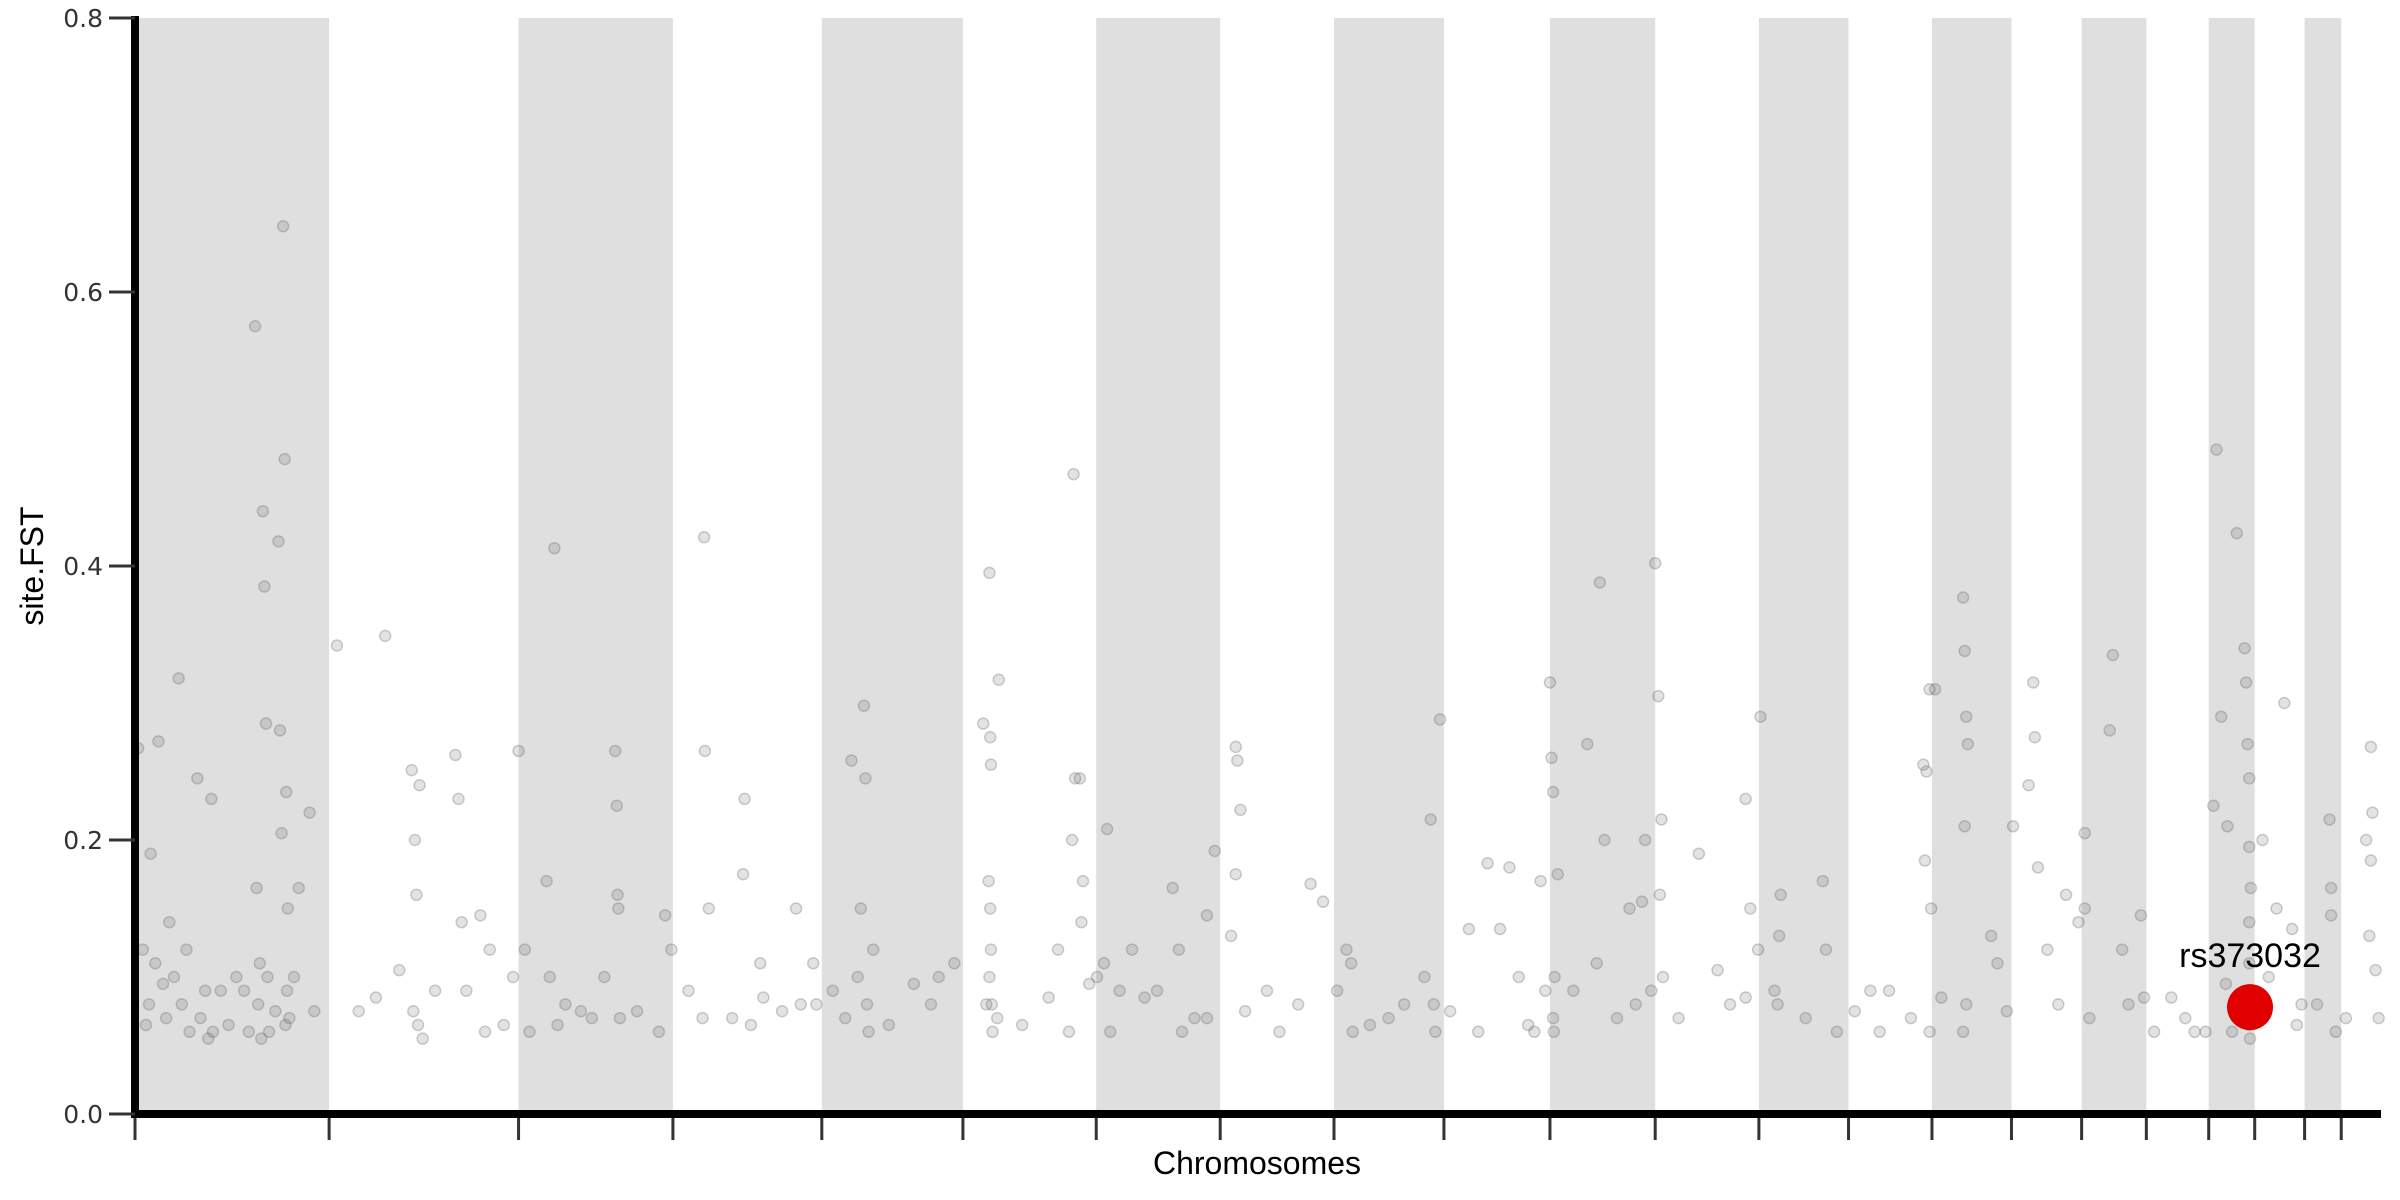  What do you see at coordinates (2250, 956) in the screenshot?
I see `snp-label: rs373032` at bounding box center [2250, 956].